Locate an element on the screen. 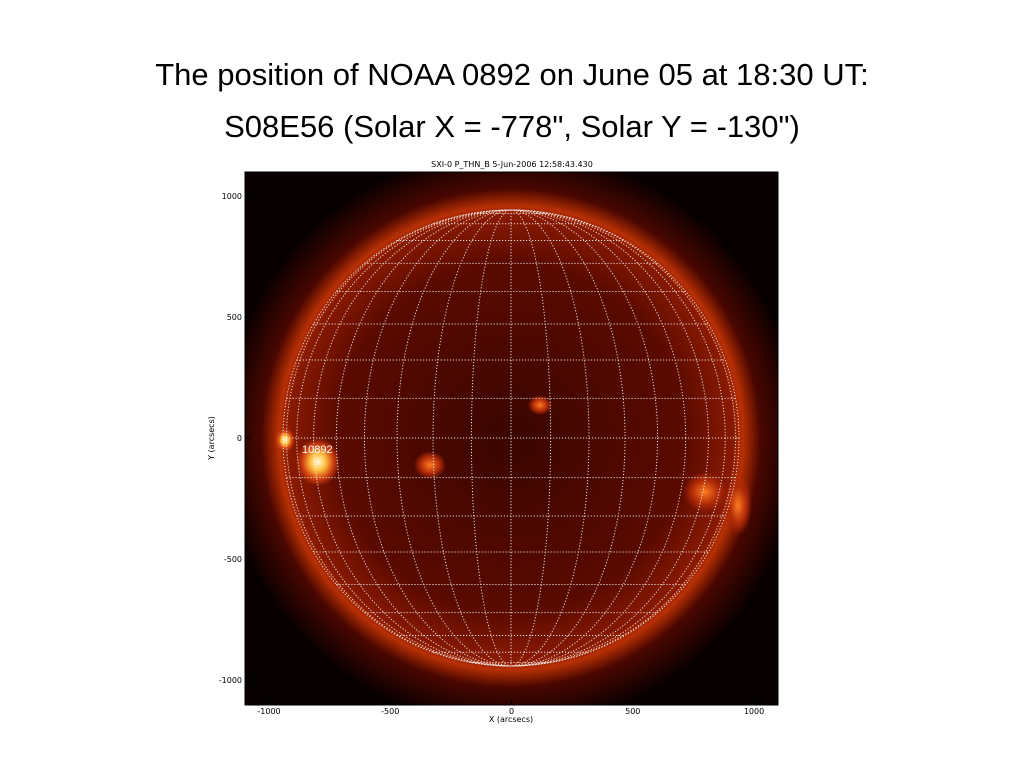 This screenshot has width=1024, height=768. x-axis-label: X (arcsecs) is located at coordinates (511, 719).